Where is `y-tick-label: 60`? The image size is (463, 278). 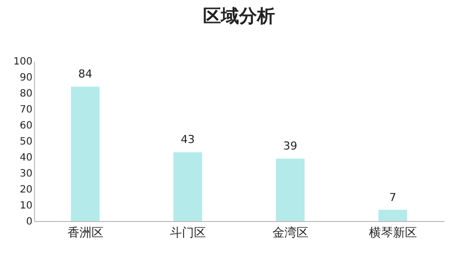
y-tick-label: 60 is located at coordinates (26, 126).